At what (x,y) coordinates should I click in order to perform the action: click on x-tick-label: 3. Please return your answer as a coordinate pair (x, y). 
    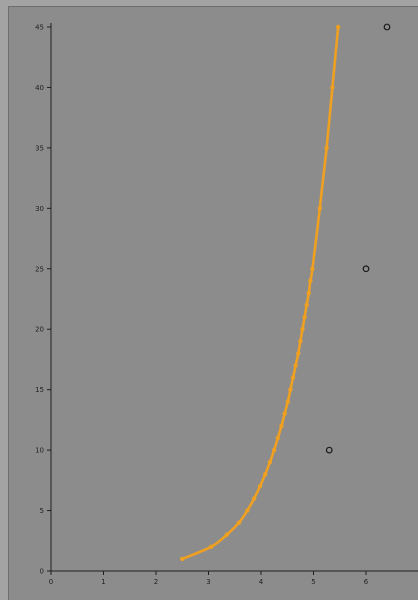
    Looking at the image, I should click on (208, 582).